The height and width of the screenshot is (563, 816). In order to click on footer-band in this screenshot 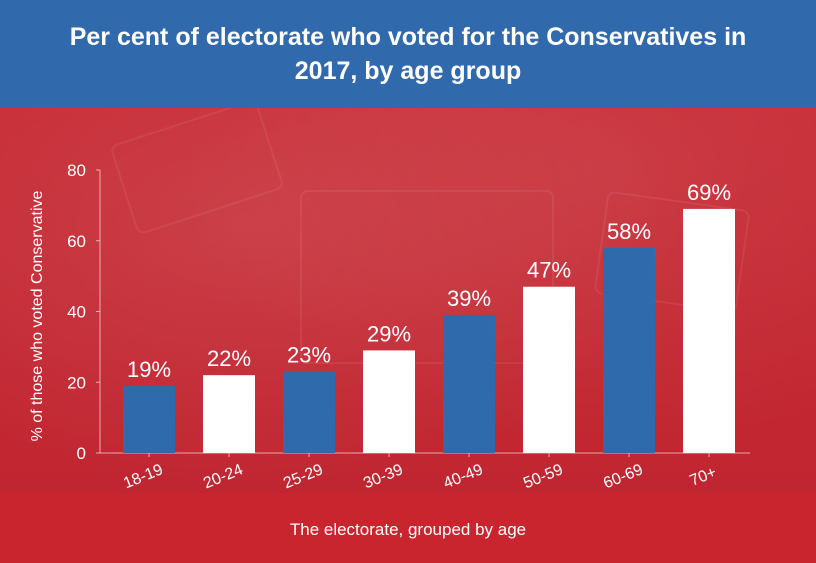, I will do `click(408, 528)`.